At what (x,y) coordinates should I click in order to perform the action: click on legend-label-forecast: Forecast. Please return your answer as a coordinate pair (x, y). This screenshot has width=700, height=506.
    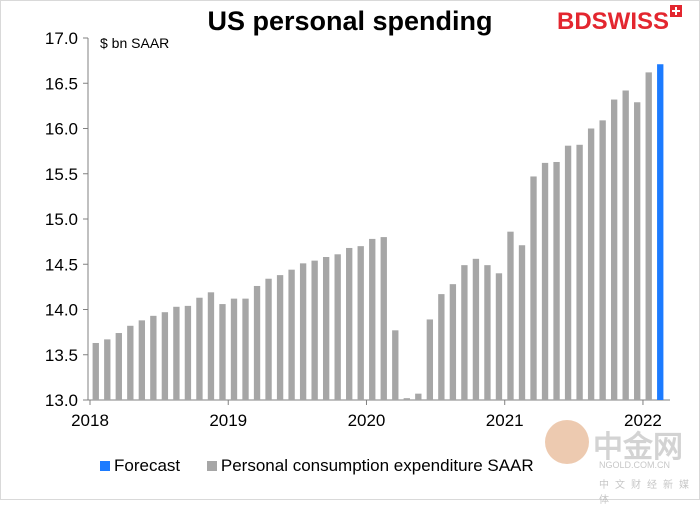
    Looking at the image, I should click on (147, 465).